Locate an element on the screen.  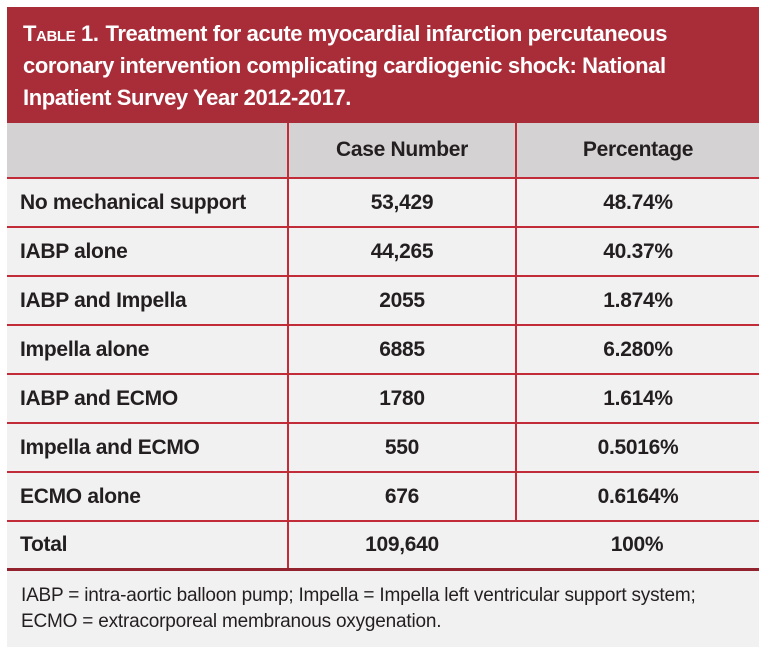
row-percentage: 1.874% is located at coordinates (637, 300).